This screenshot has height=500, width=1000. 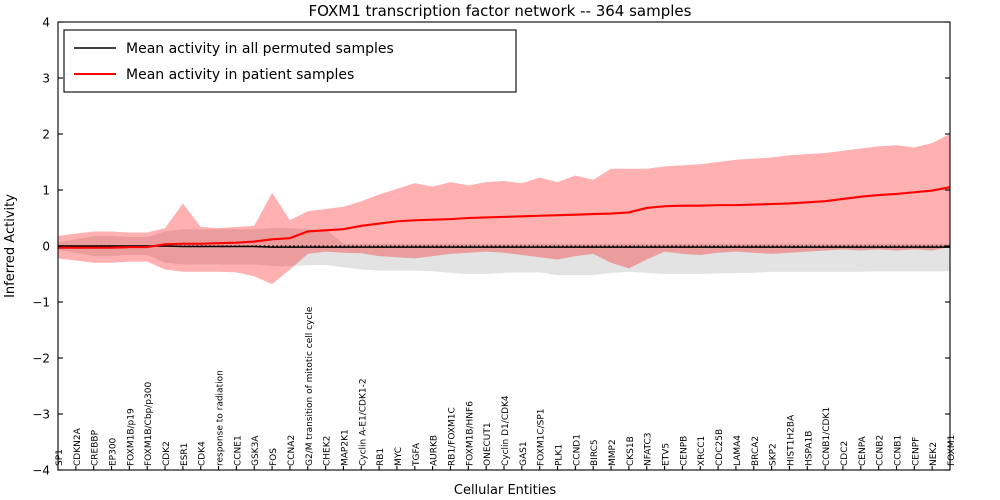 What do you see at coordinates (595, 452) in the screenshot?
I see `x-tick-label: BIRC5` at bounding box center [595, 452].